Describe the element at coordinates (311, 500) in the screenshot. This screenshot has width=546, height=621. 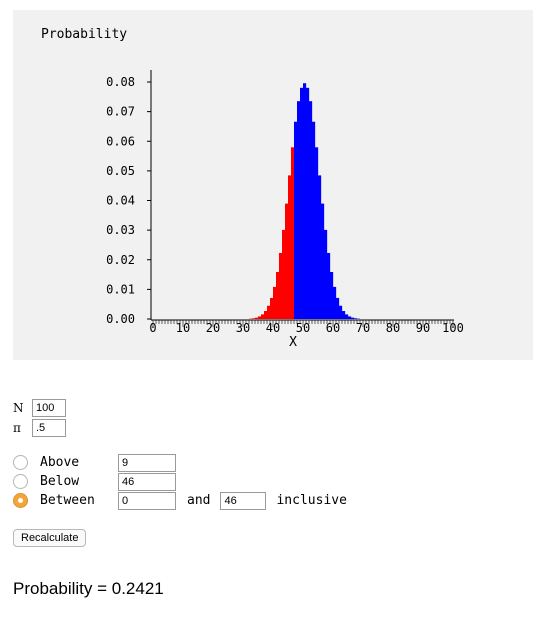
I see `inclusive-label: inclusive` at that location.